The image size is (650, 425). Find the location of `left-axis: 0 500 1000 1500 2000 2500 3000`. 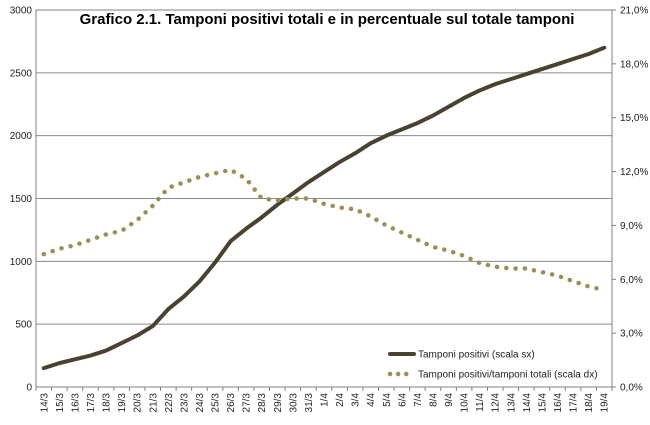

left-axis: 0 500 1000 1500 2000 2500 3000 is located at coordinates (21, 200).